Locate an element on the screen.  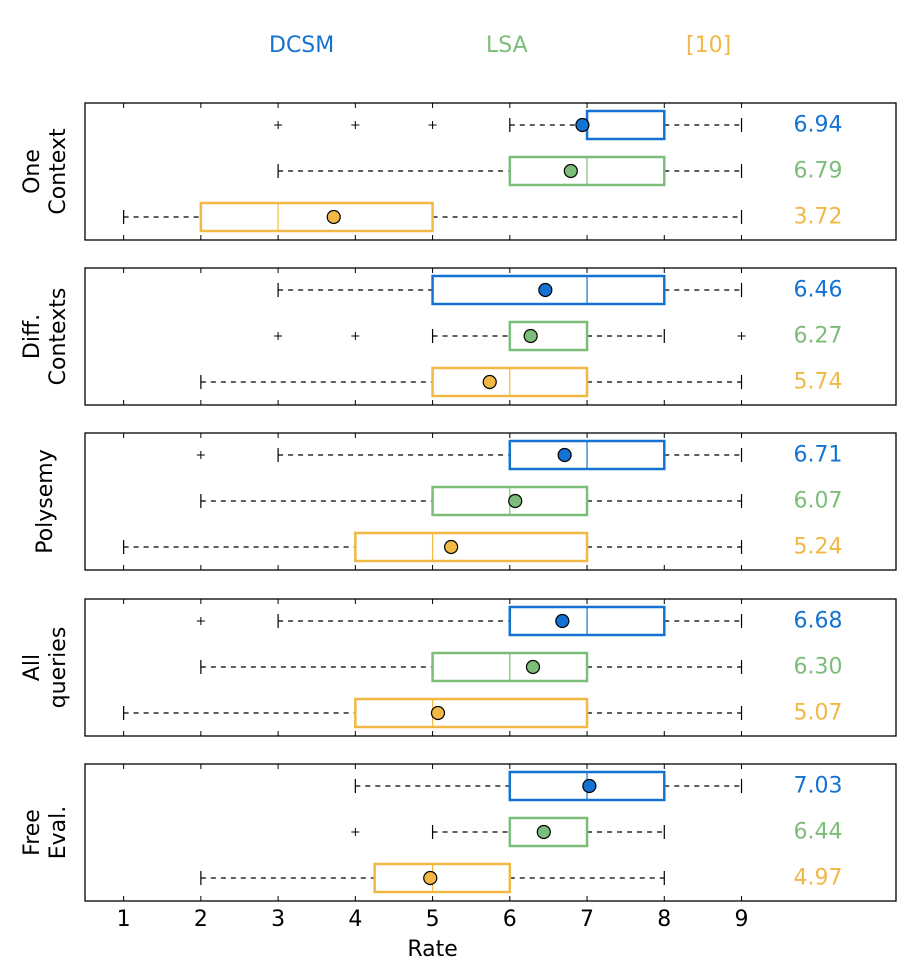
panel-label: Context is located at coordinates (58, 171).